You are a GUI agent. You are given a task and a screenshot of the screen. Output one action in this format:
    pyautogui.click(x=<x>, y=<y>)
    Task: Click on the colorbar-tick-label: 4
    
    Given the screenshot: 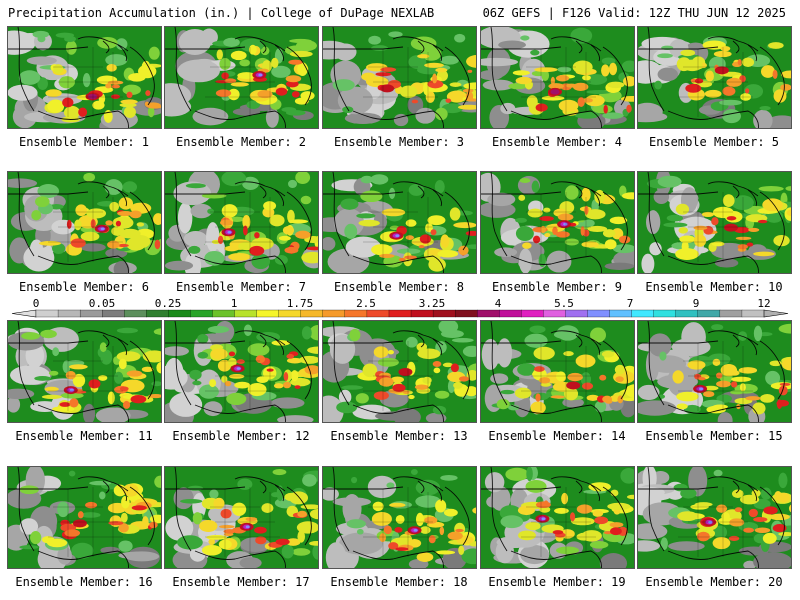 What is the action you would take?
    pyautogui.click(x=498, y=303)
    